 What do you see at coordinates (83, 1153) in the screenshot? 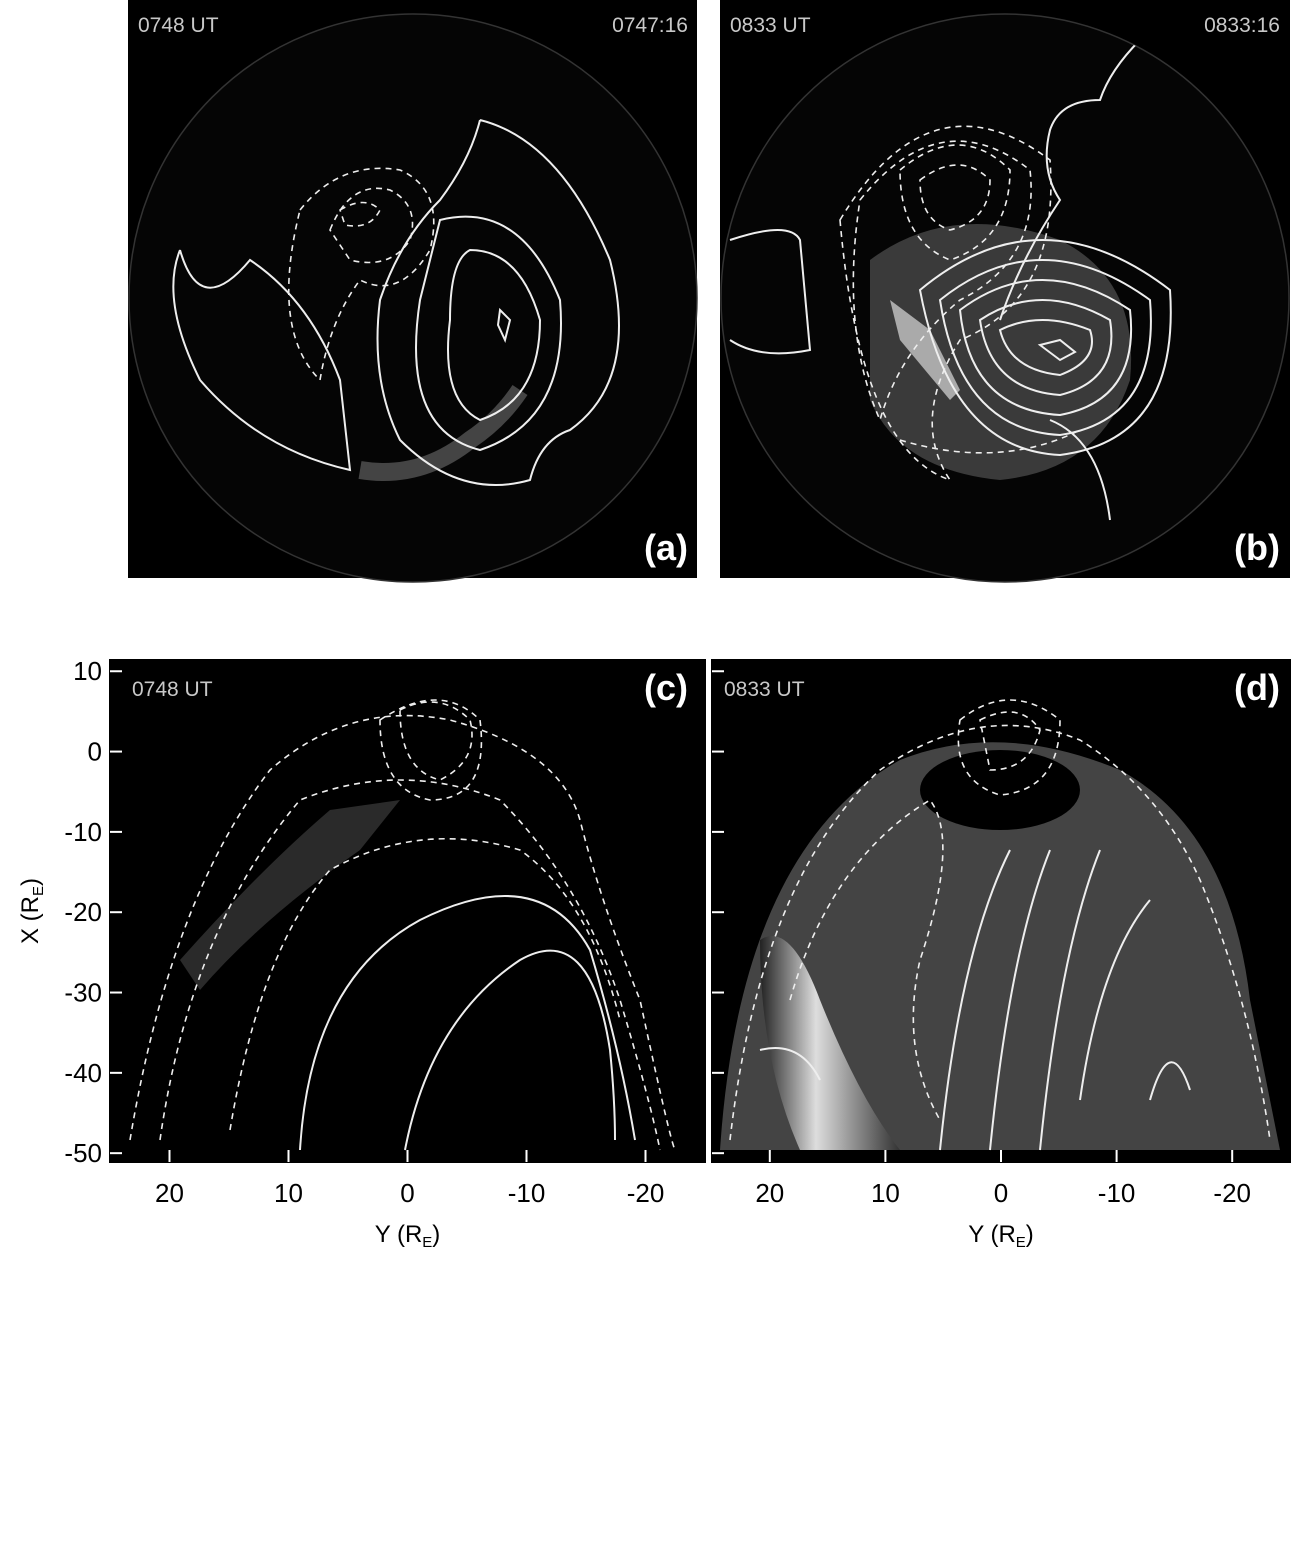
I see `y-tick-label: -50` at bounding box center [83, 1153].